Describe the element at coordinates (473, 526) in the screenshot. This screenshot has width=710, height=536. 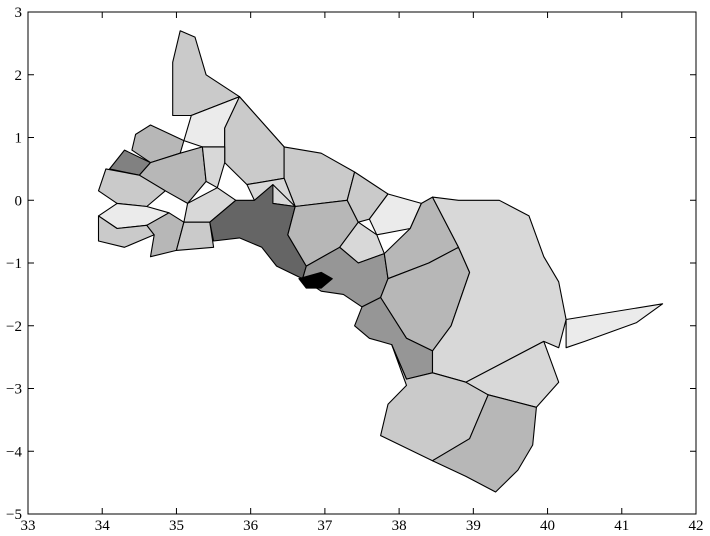
I see `x-tick-label: 39` at that location.